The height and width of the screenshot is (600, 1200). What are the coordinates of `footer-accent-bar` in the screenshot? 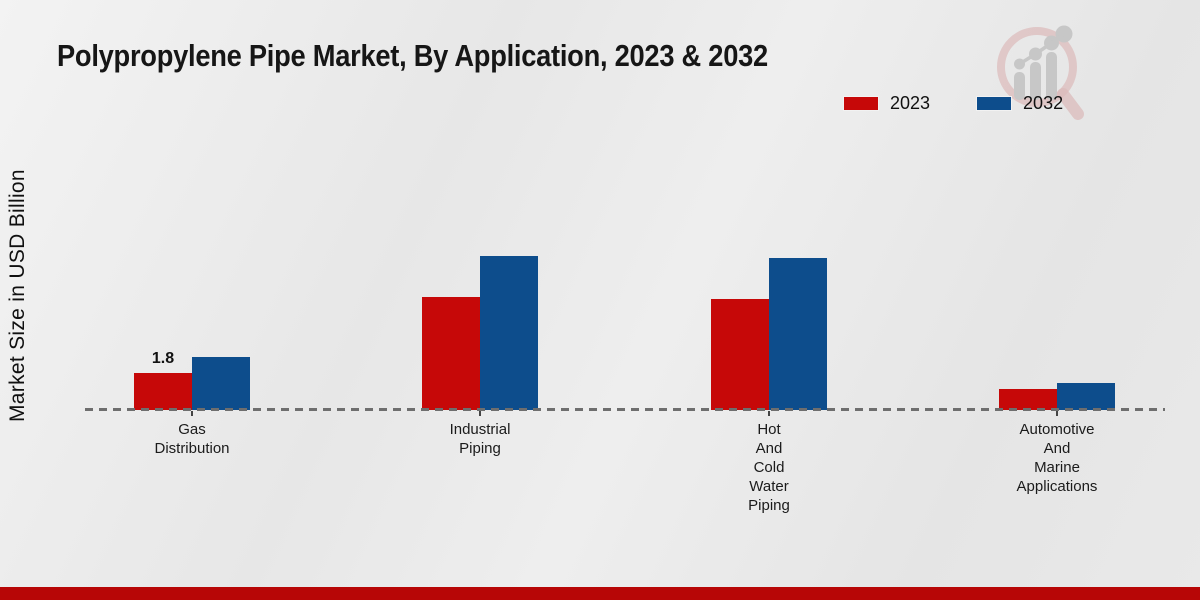 It's located at (600, 593).